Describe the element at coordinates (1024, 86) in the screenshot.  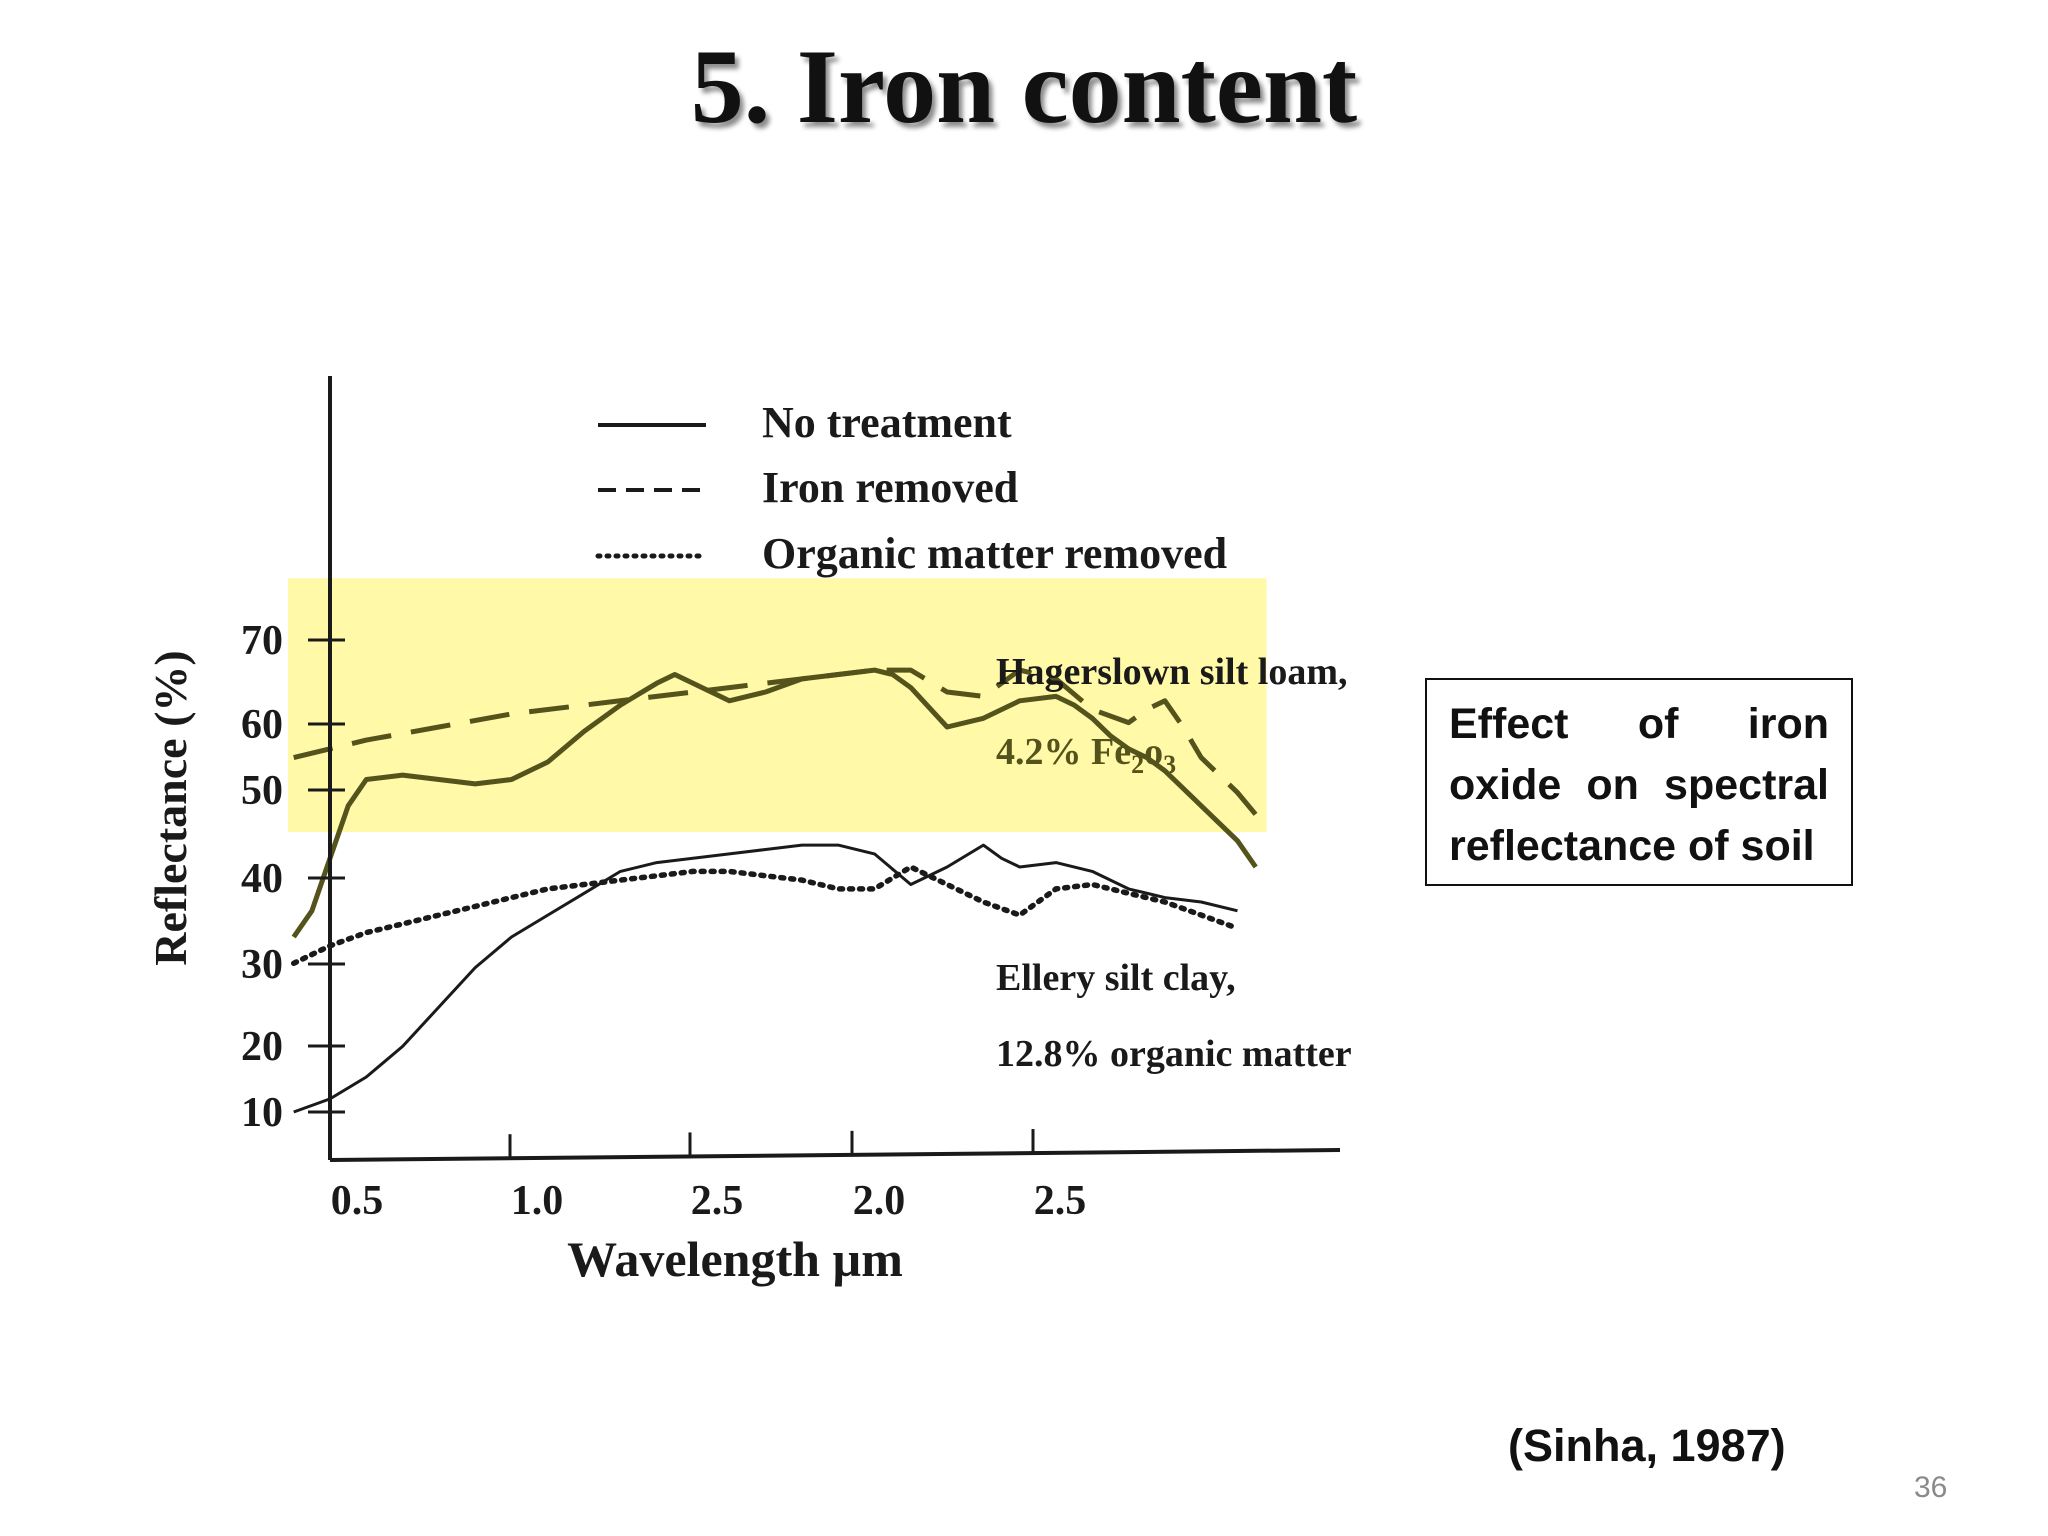
I see `slide-title: 5. Iron content` at that location.